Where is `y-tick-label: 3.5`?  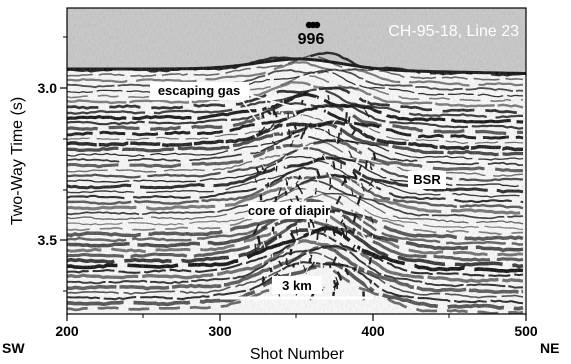
y-tick-label: 3.5 is located at coordinates (48, 240).